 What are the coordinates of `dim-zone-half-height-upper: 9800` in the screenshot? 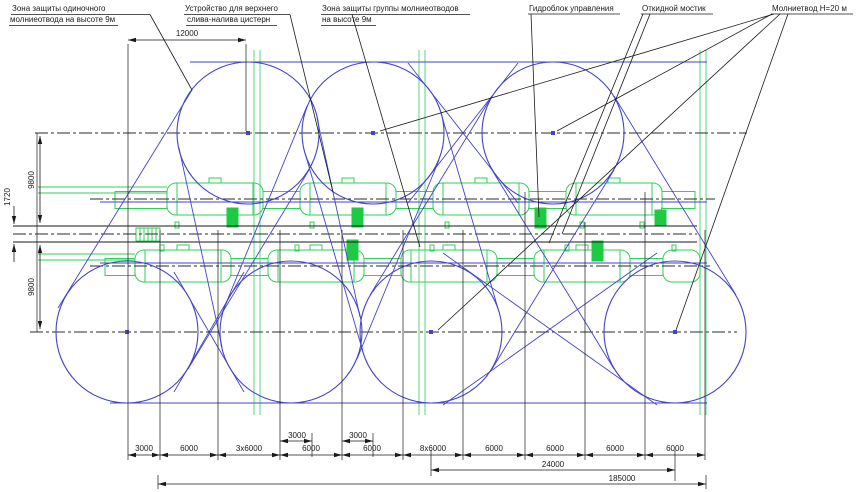 It's located at (31, 180).